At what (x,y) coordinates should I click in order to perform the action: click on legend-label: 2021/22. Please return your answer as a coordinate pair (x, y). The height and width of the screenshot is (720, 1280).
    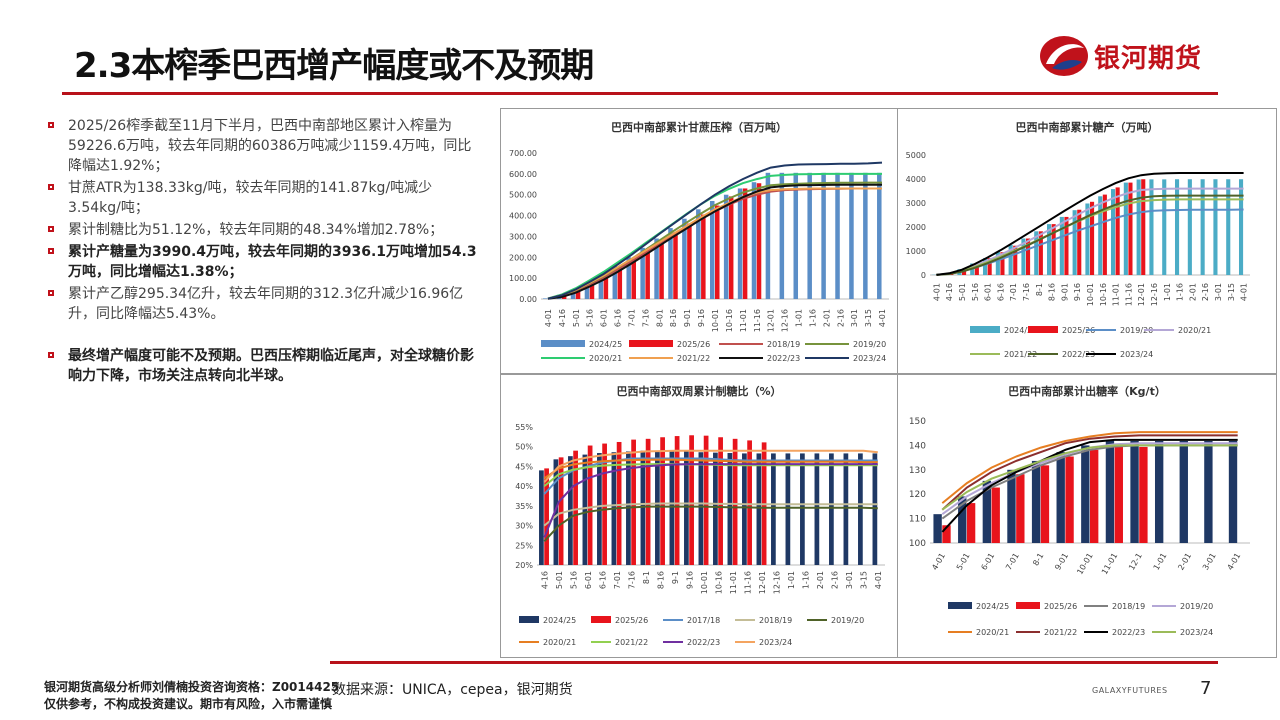
    Looking at the image, I should click on (1060, 632).